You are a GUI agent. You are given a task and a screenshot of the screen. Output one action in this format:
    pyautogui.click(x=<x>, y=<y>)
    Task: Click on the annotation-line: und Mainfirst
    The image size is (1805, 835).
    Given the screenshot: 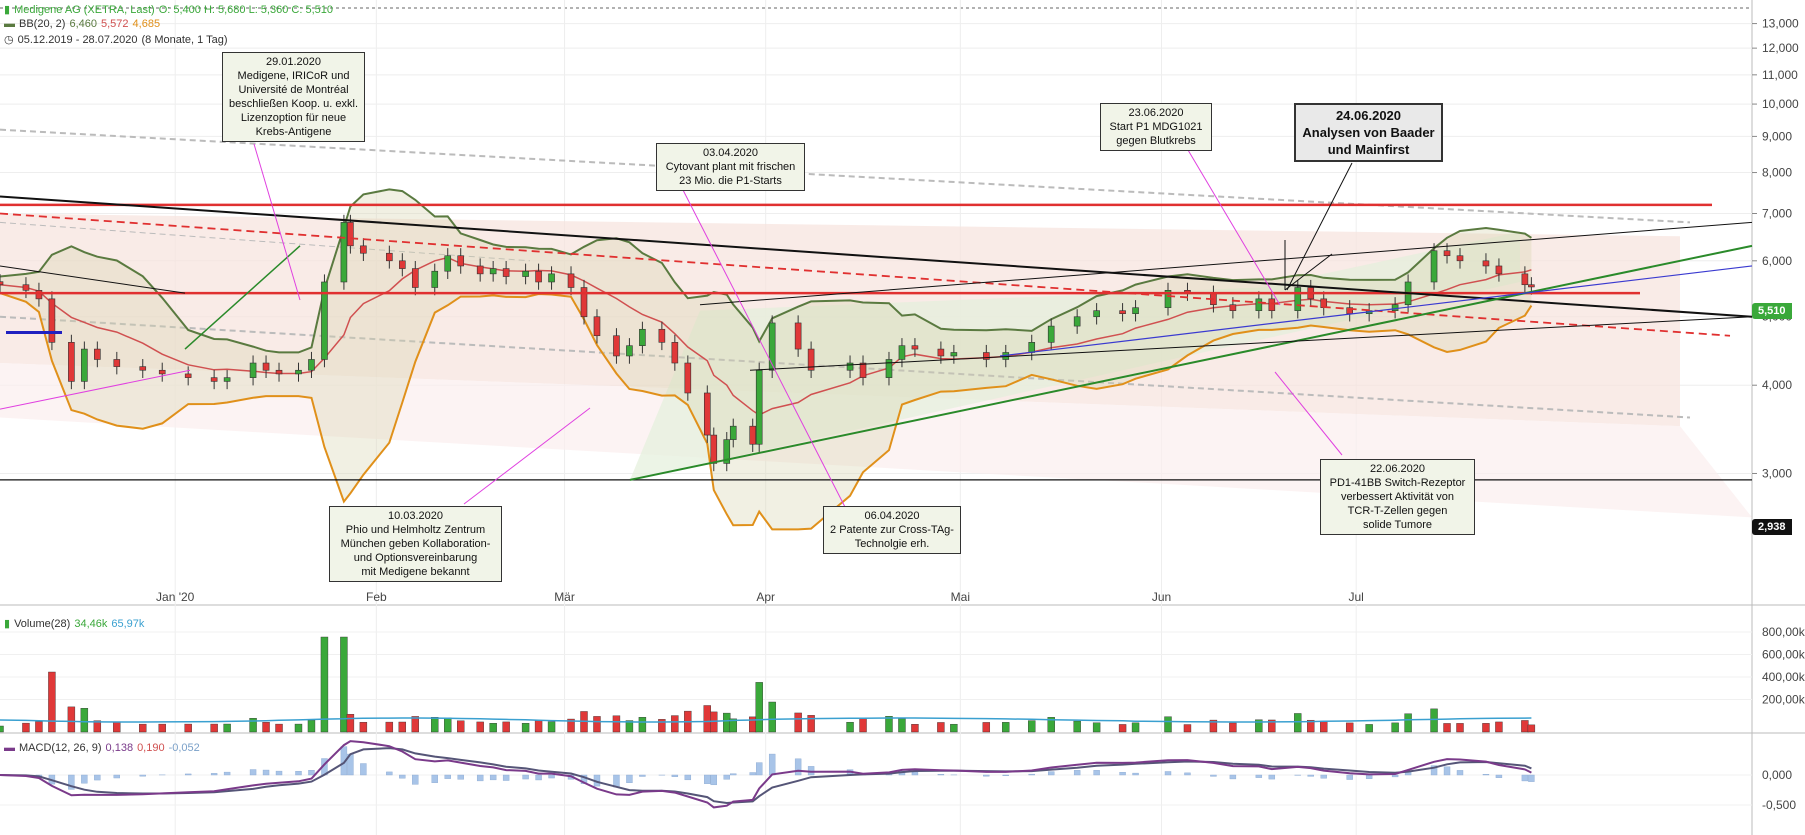 What is the action you would take?
    pyautogui.click(x=1368, y=149)
    